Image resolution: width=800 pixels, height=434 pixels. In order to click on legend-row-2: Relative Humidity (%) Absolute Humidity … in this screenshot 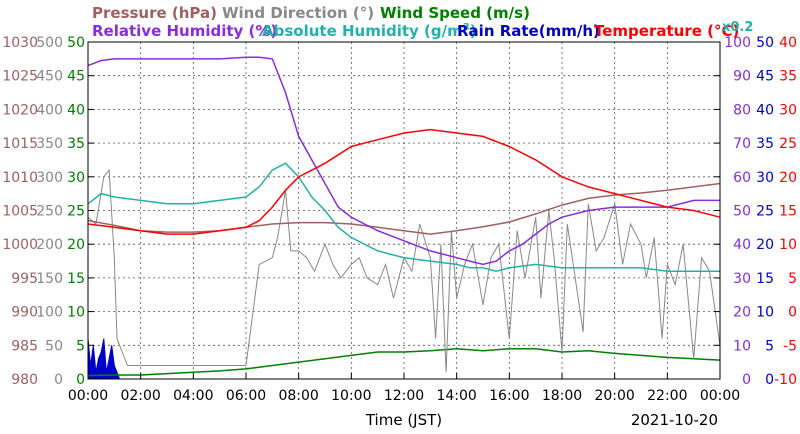, I will do `click(422, 30)`.